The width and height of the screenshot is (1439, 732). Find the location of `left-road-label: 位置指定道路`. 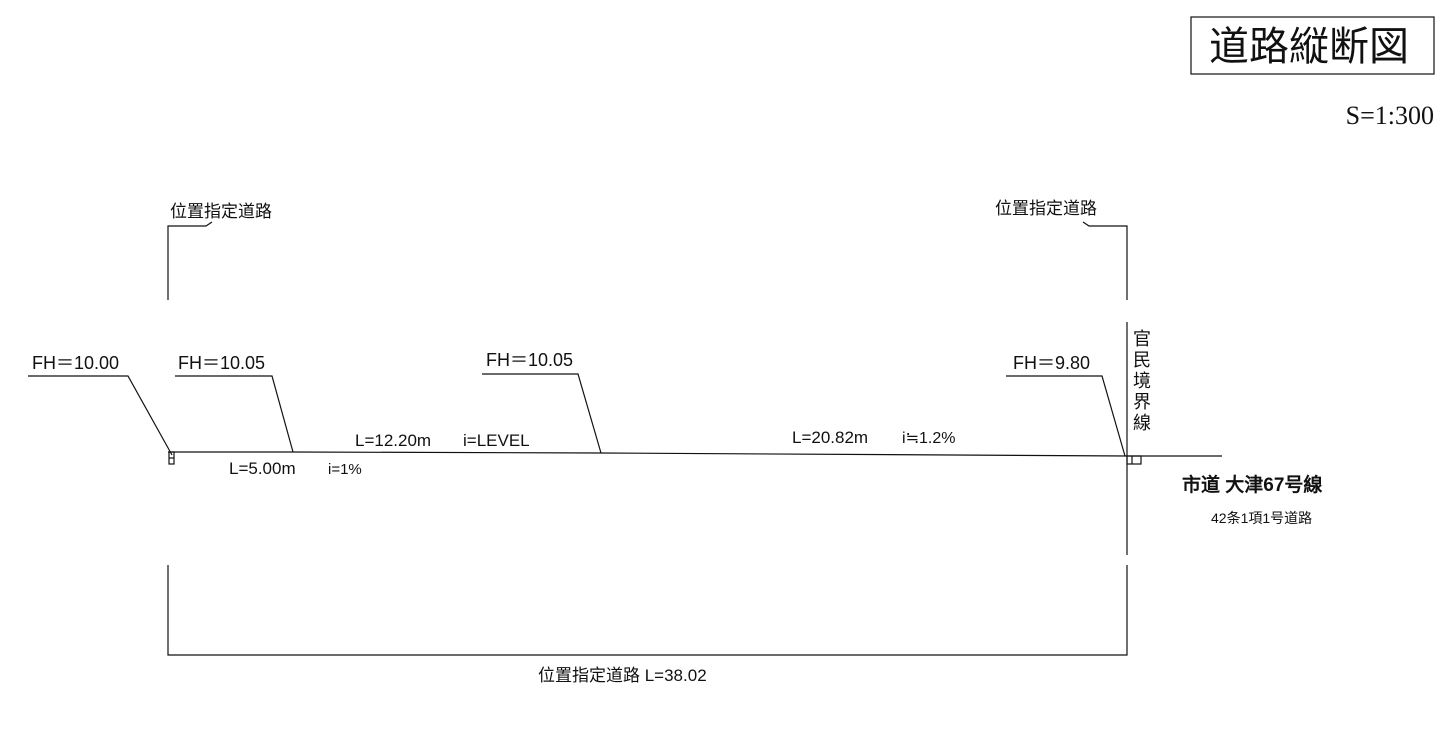

left-road-label: 位置指定道路 is located at coordinates (221, 211).